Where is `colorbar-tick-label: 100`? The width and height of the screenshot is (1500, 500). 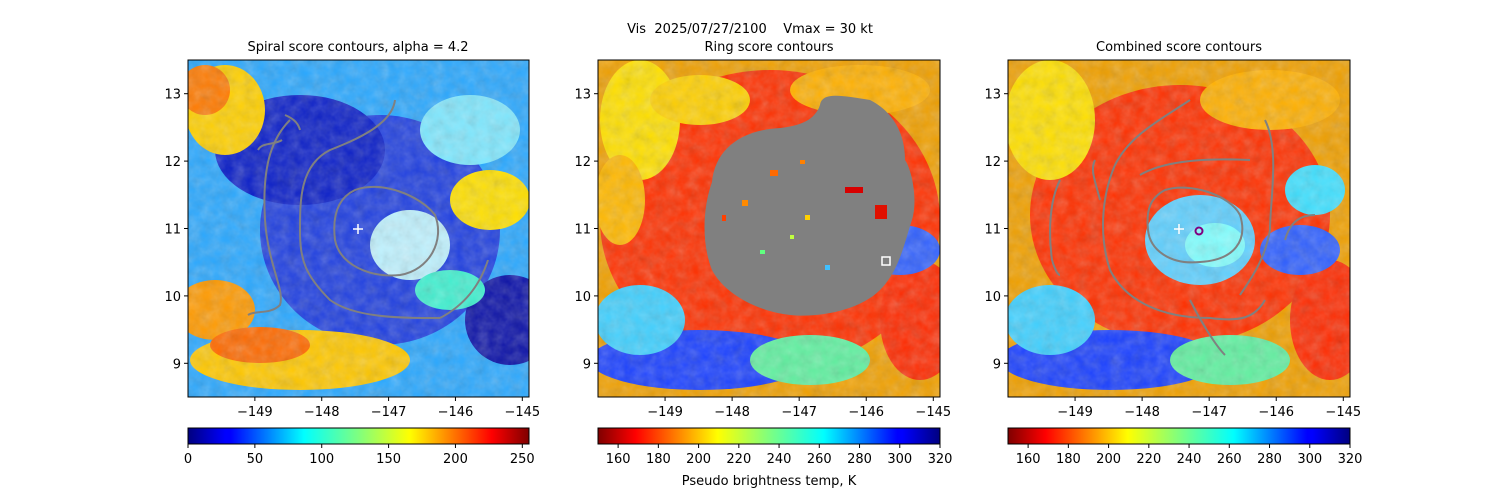
colorbar-tick-label: 100 is located at coordinates (321, 459).